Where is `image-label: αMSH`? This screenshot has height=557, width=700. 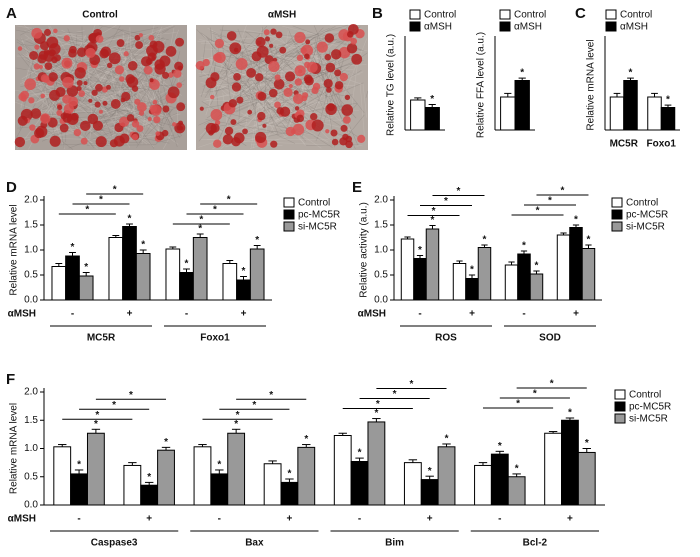 image-label: αMSH is located at coordinates (282, 15).